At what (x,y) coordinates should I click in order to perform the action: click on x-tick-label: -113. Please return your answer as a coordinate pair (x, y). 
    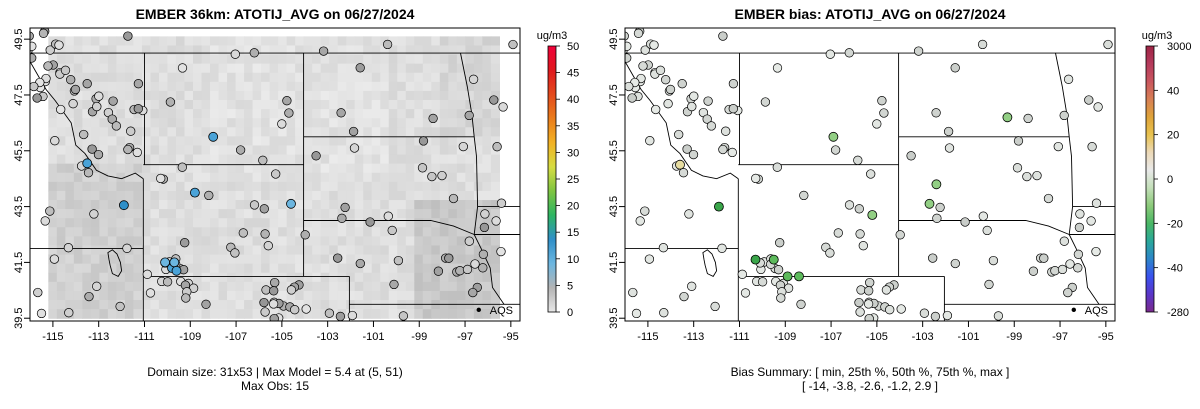
    Looking at the image, I should click on (693, 337).